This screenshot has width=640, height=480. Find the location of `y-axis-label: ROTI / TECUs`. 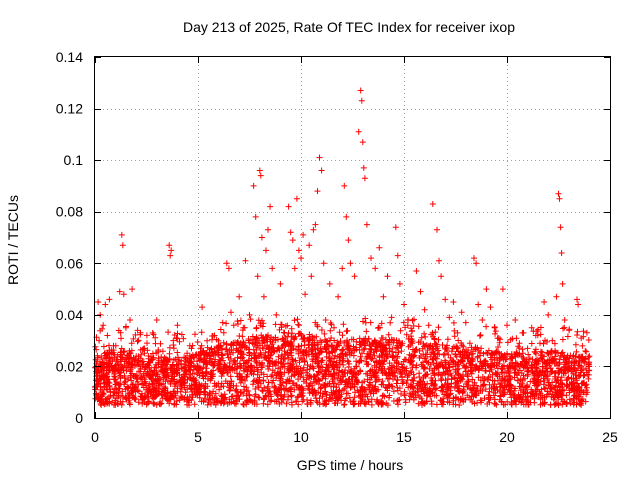

y-axis-label: ROTI / TECUs is located at coordinates (13, 240).